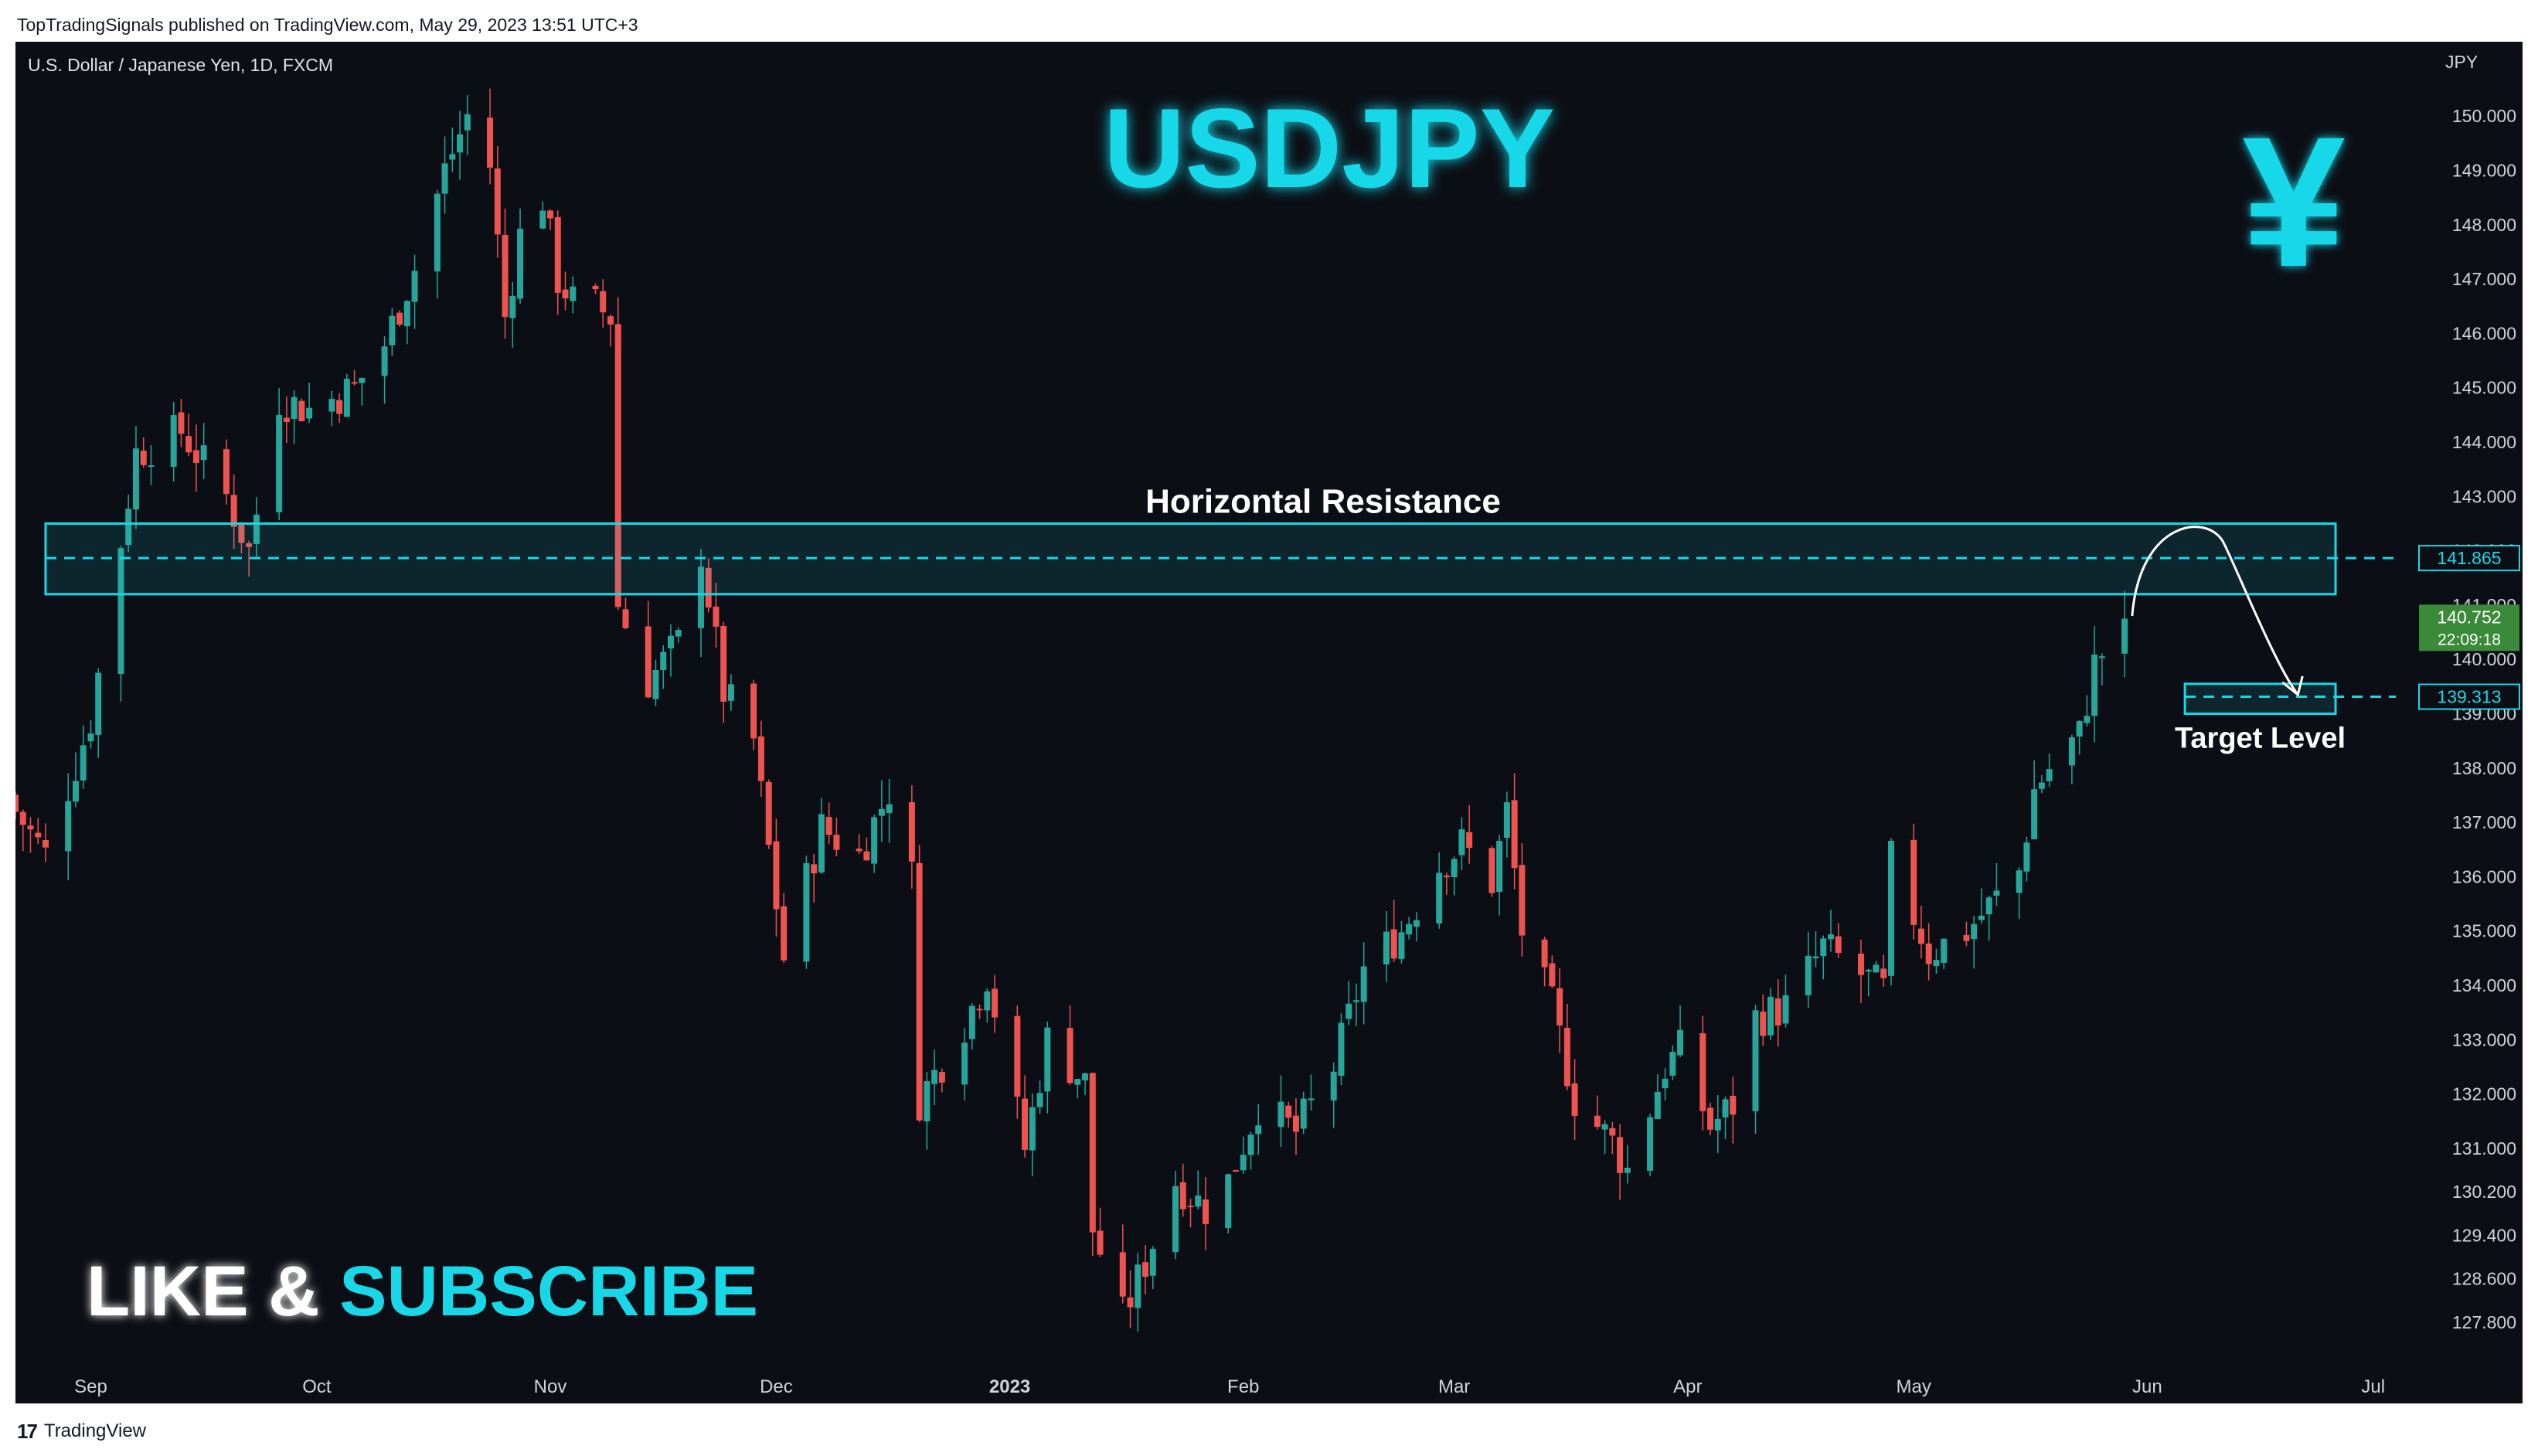 The image size is (2538, 1456). I want to click on x-tick-label: Nov, so click(550, 1387).